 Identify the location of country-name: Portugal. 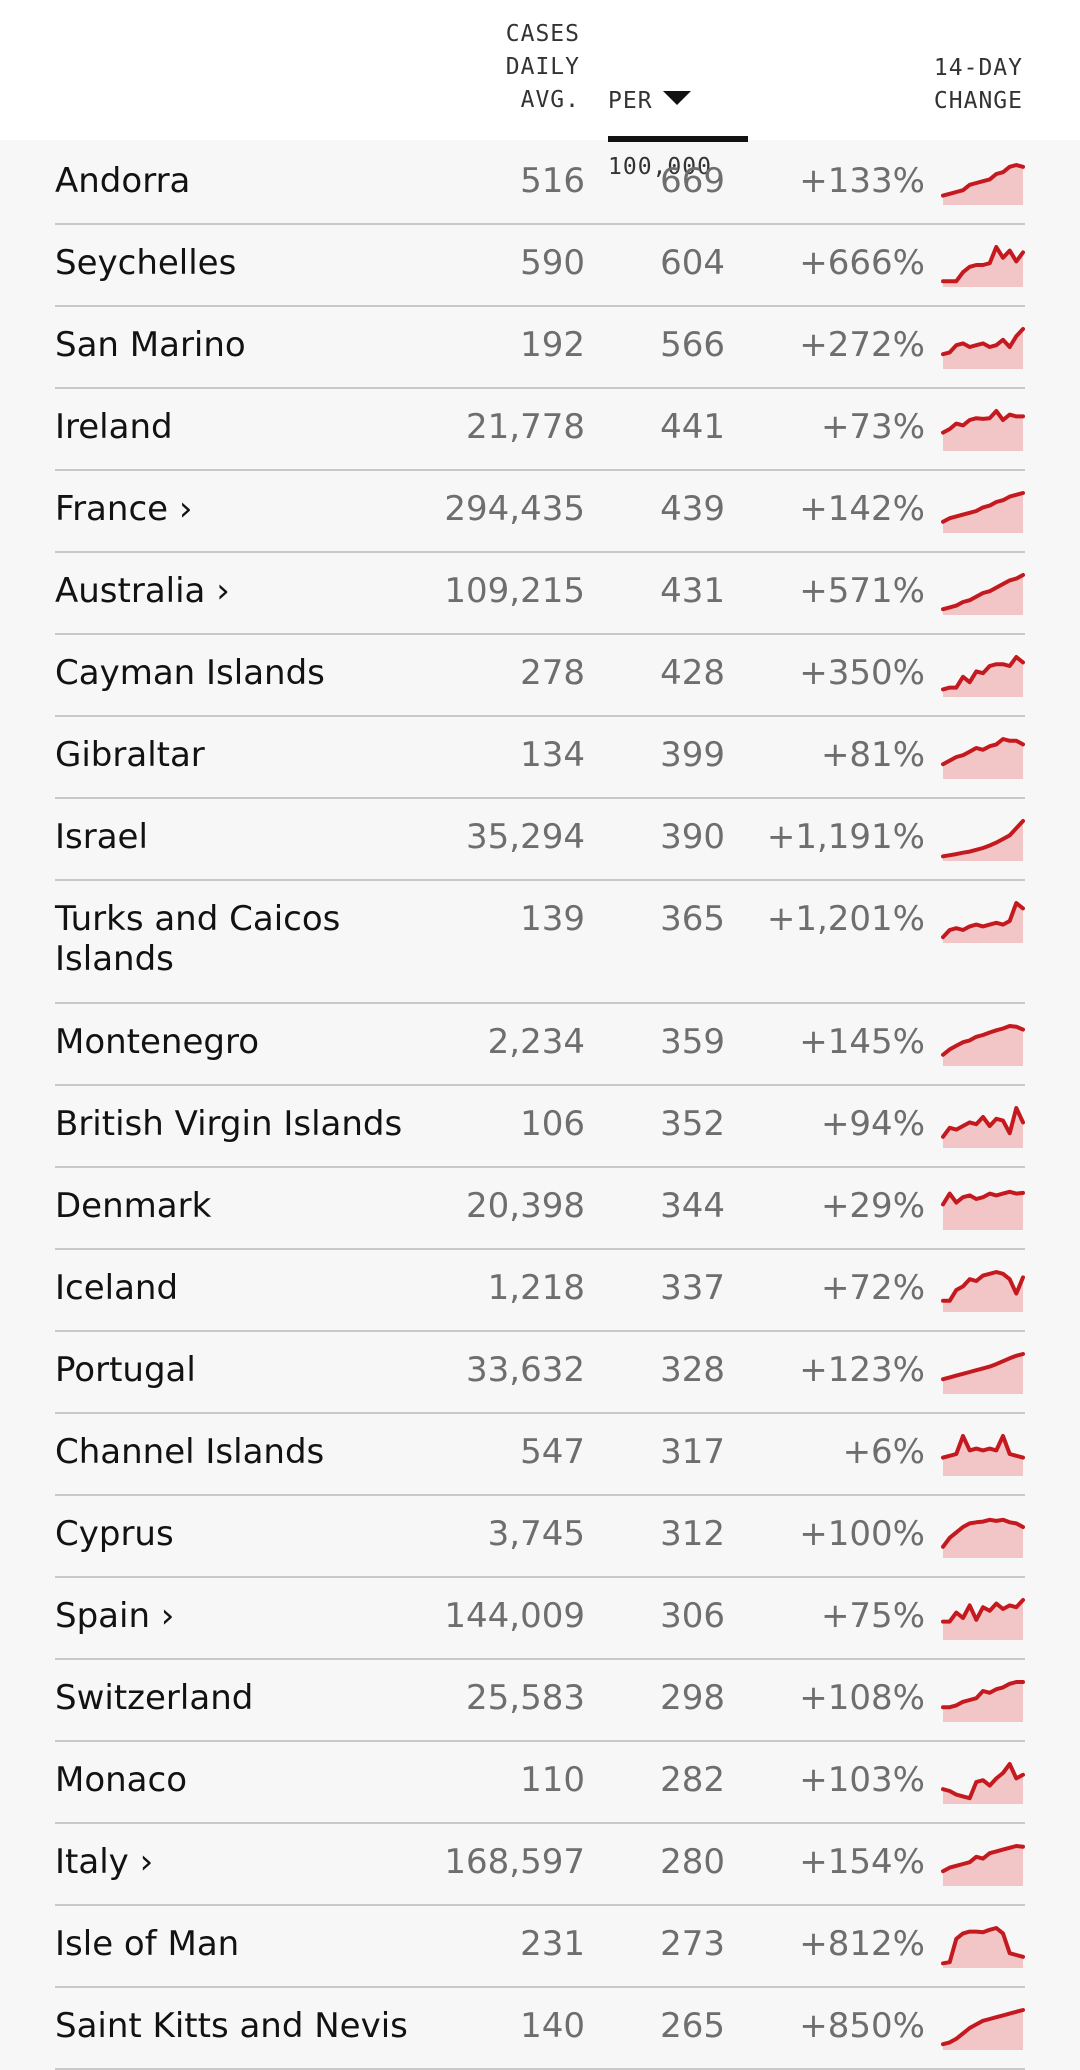
(125, 1370).